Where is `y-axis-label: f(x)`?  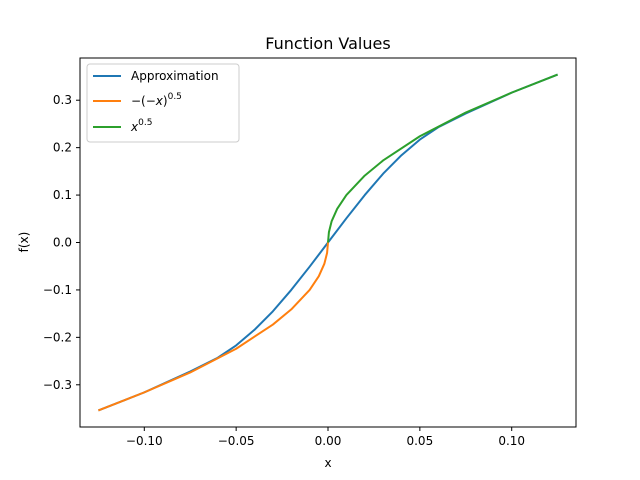 y-axis-label: f(x) is located at coordinates (24, 242).